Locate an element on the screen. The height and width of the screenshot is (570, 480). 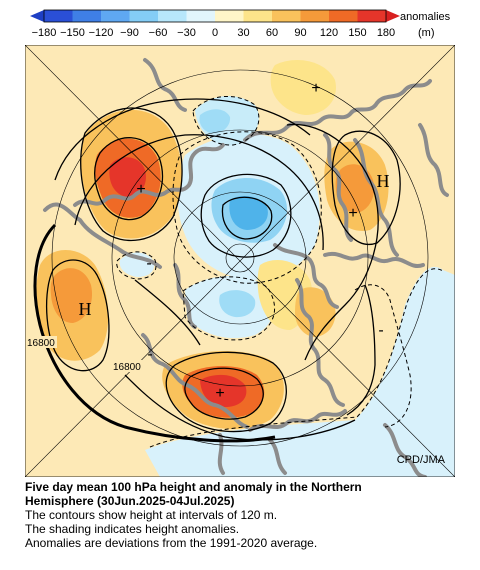
colorbar-unit-label: anomalies is located at coordinates (425, 17).